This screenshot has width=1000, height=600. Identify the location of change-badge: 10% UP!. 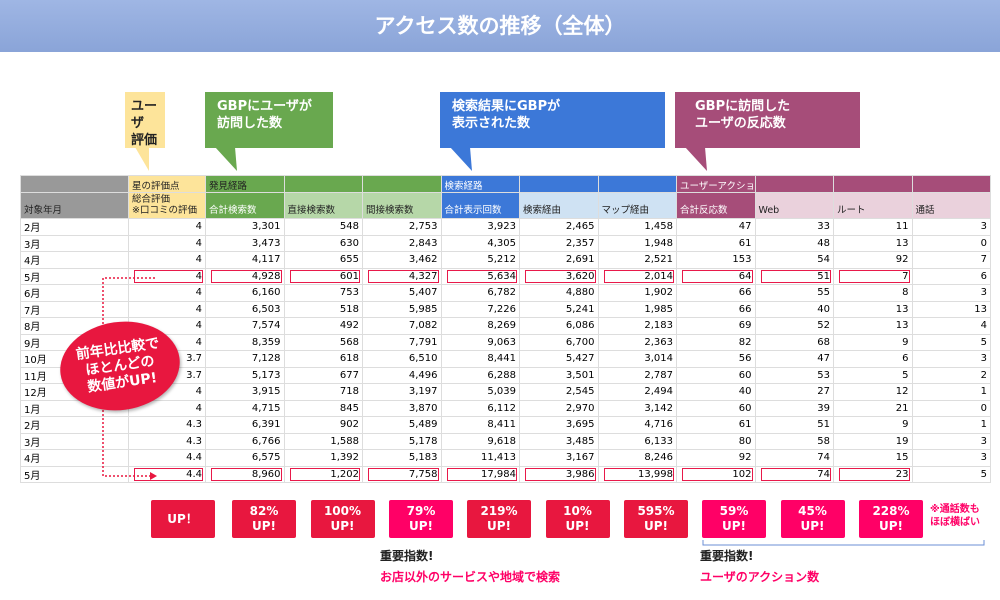
(577, 519).